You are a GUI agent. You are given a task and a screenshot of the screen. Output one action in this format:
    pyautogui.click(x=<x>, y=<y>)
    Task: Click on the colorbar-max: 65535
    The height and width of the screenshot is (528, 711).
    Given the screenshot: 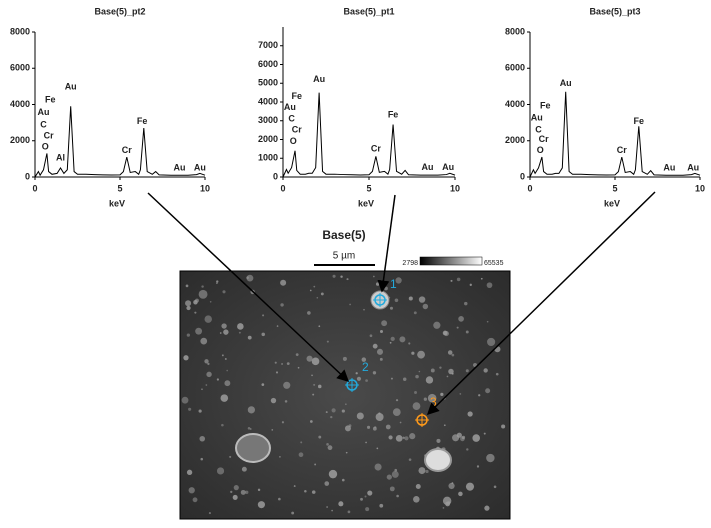 What is the action you would take?
    pyautogui.click(x=494, y=263)
    